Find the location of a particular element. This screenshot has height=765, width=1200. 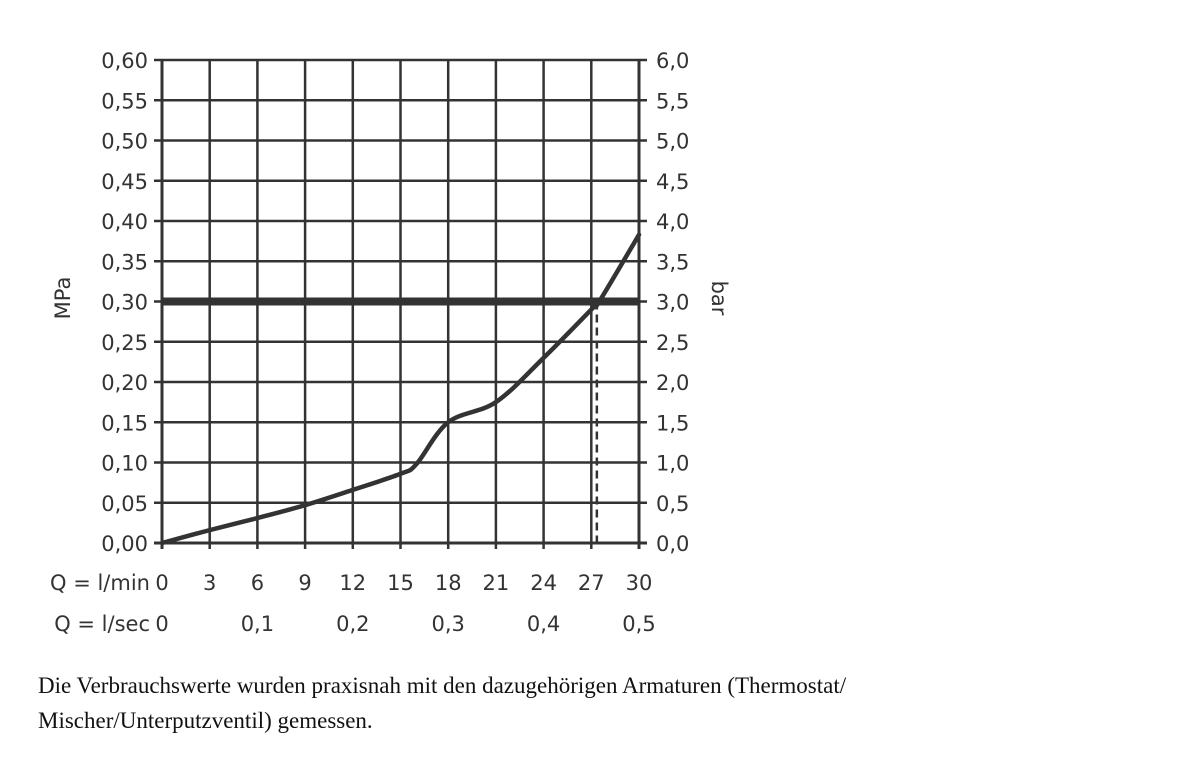

y-tick-label-left: 0,05 is located at coordinates (124, 504).